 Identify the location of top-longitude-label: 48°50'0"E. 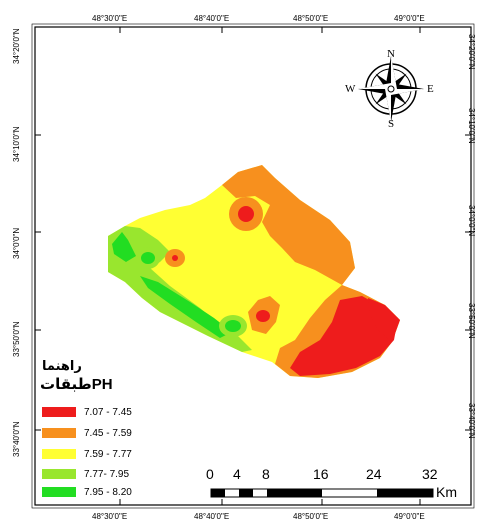
(311, 18).